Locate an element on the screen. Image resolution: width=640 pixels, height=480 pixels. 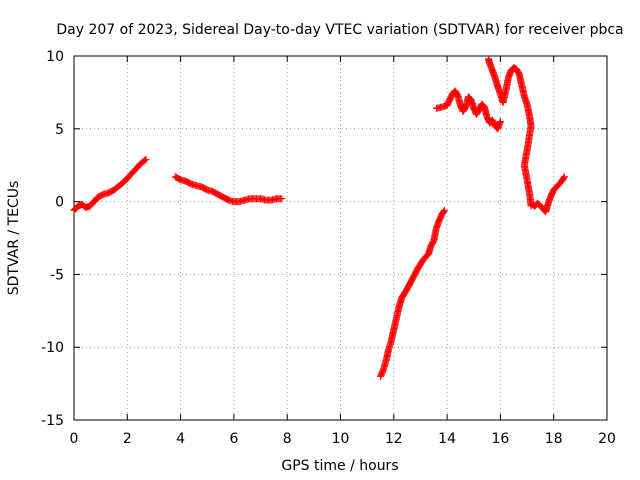
data-point-5-end is located at coordinates (564, 177).